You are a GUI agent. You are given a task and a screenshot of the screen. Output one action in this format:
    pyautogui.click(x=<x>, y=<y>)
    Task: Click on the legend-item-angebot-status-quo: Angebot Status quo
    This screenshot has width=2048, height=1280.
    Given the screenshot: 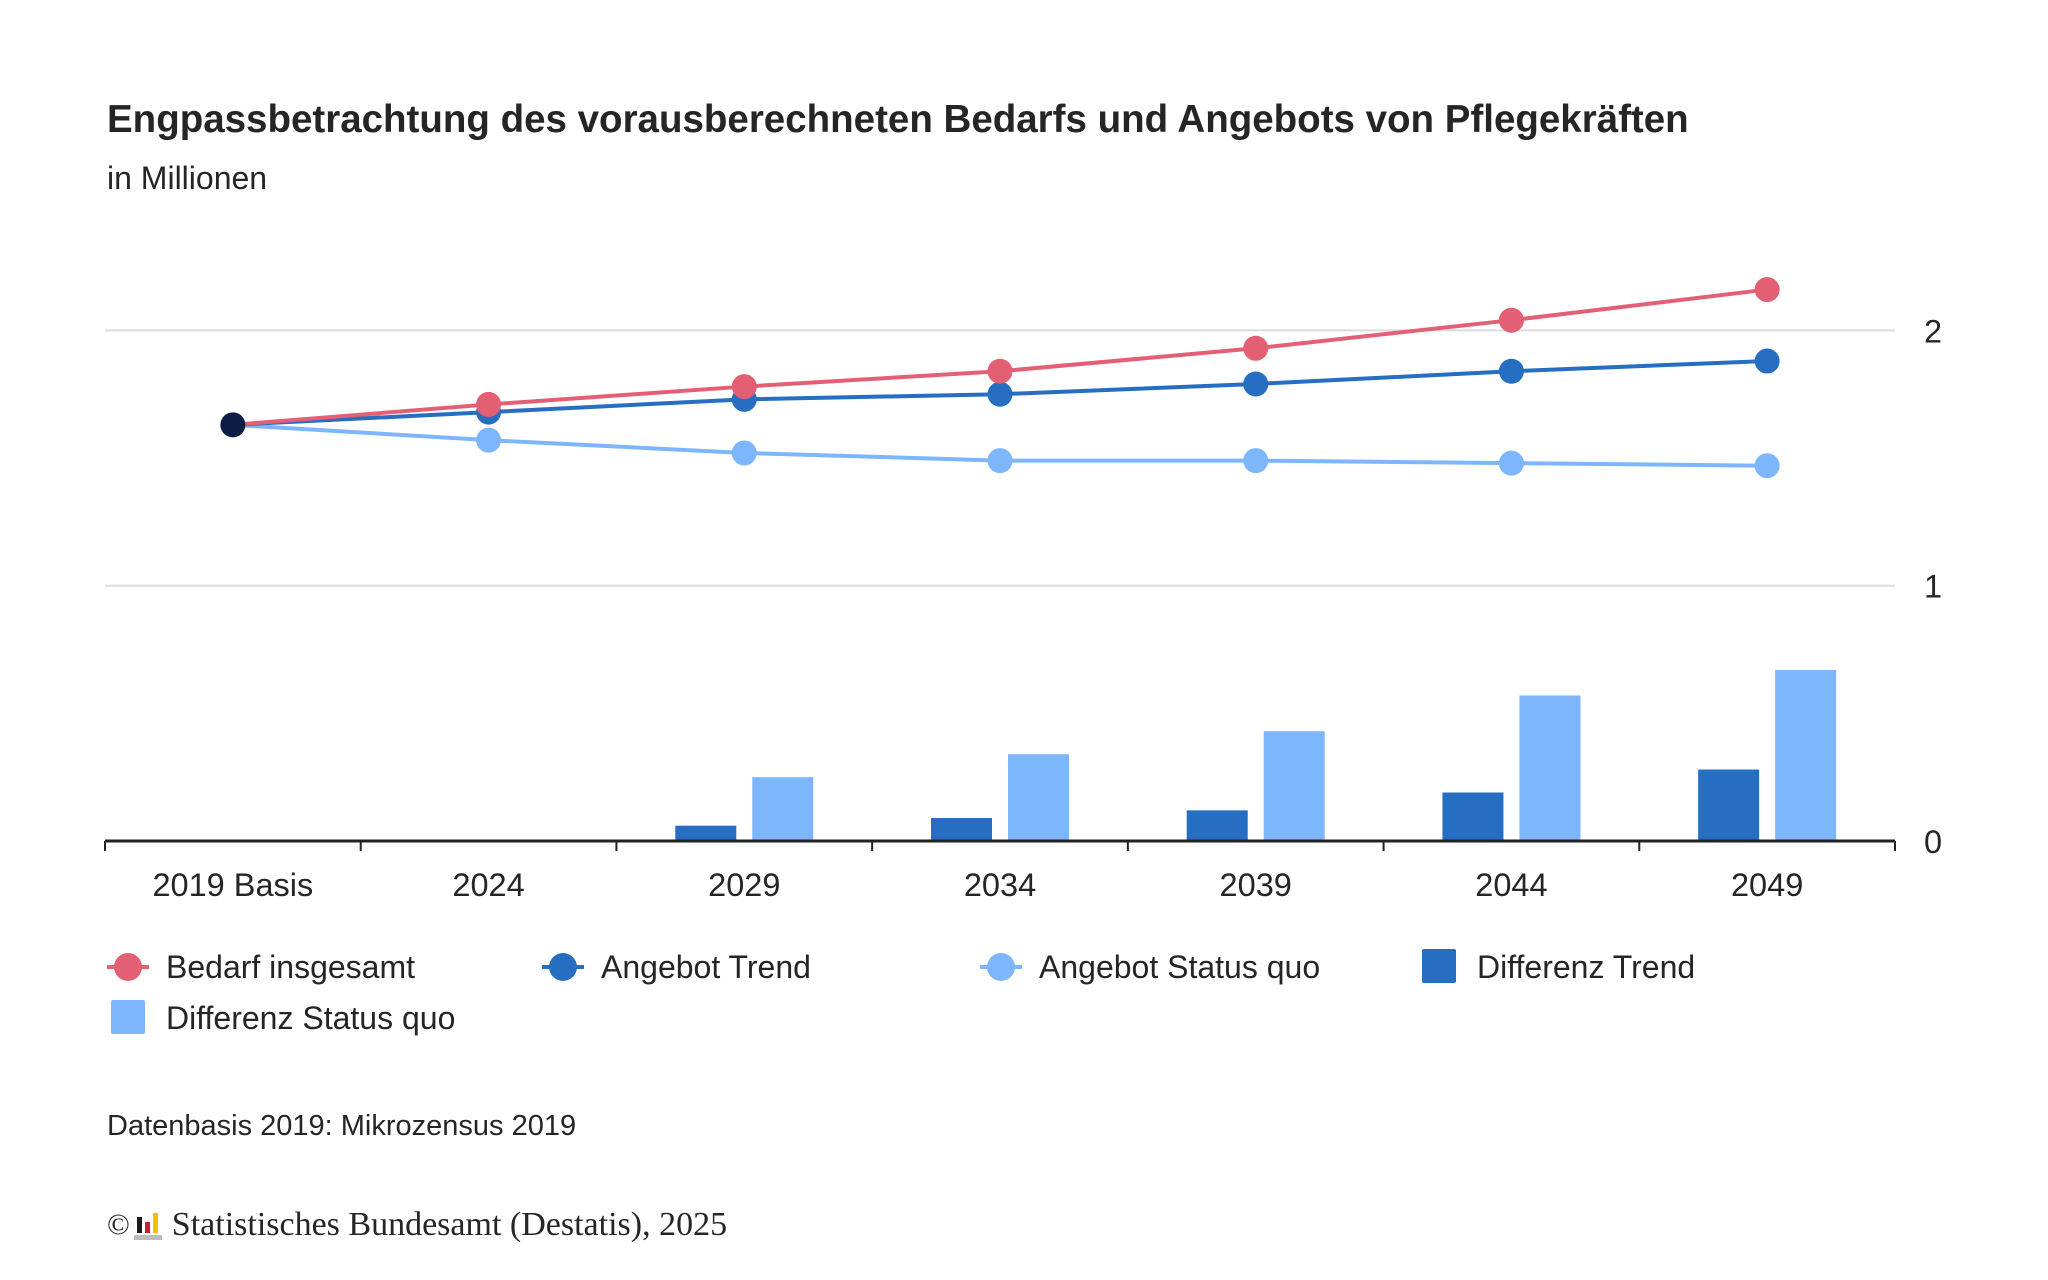 What is the action you would take?
    pyautogui.click(x=1150, y=967)
    